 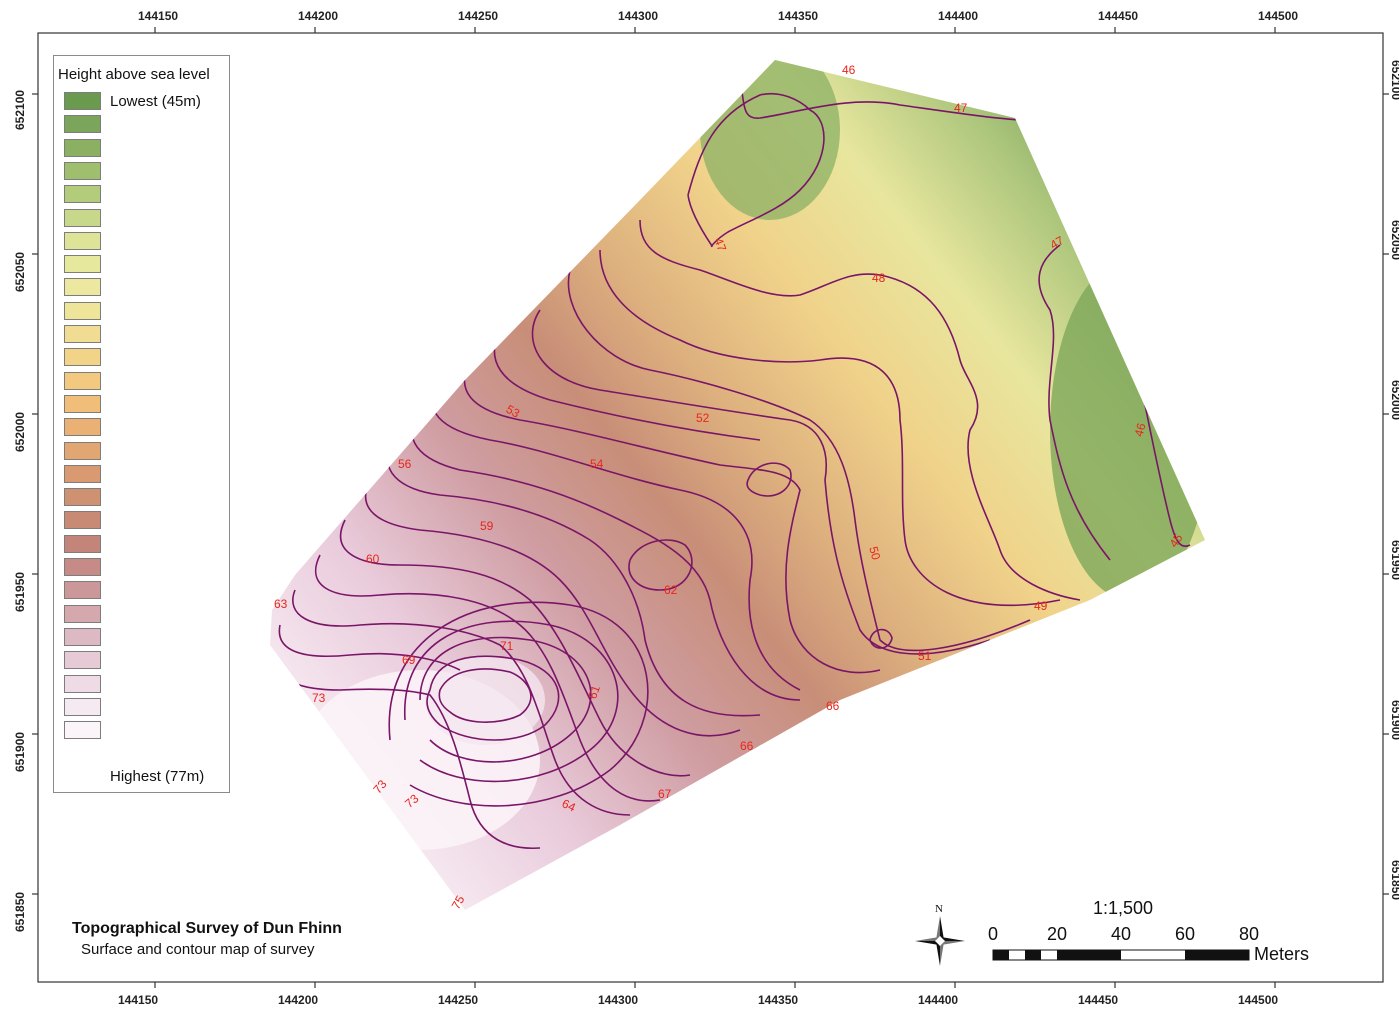 I want to click on contour-label: 69, so click(x=409, y=660).